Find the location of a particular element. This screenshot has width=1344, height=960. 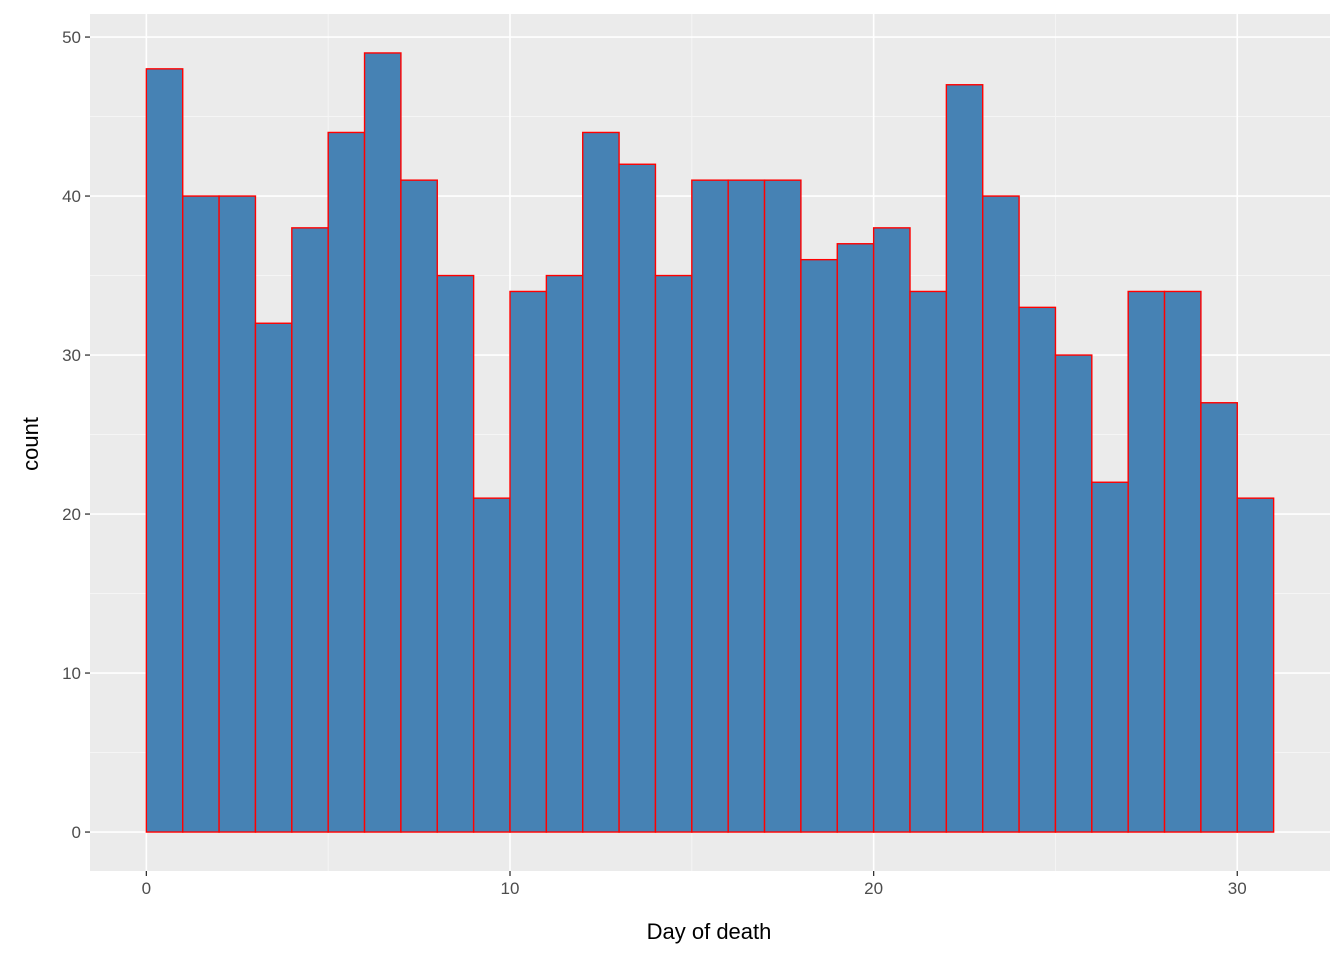

y-tick-label: 50 is located at coordinates (71, 37).